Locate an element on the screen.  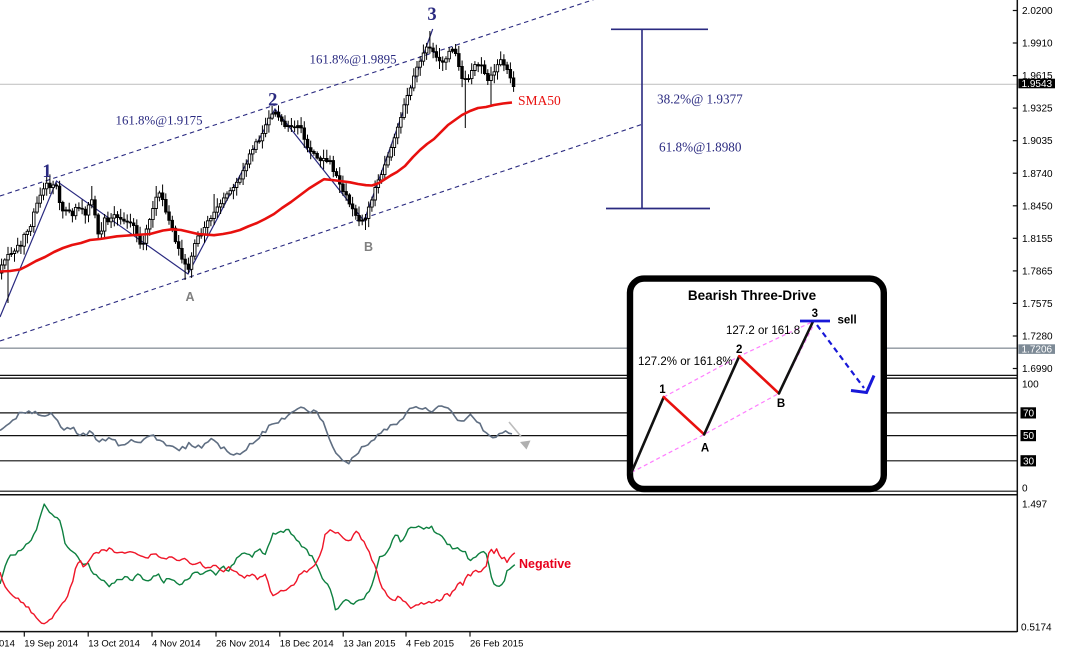
svg-text: 19 Sep 2014 is located at coordinates (51, 644).